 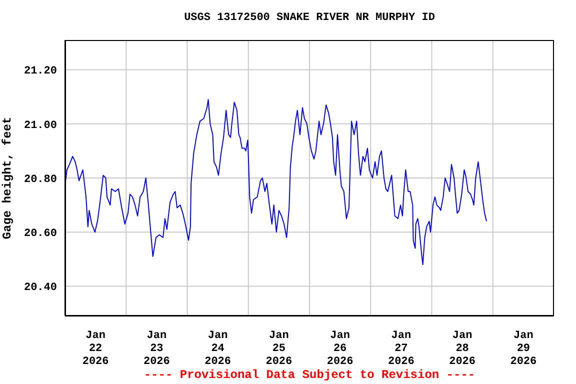 What do you see at coordinates (156, 349) in the screenshot?
I see `x-tick-label: Jan 23 2026` at bounding box center [156, 349].